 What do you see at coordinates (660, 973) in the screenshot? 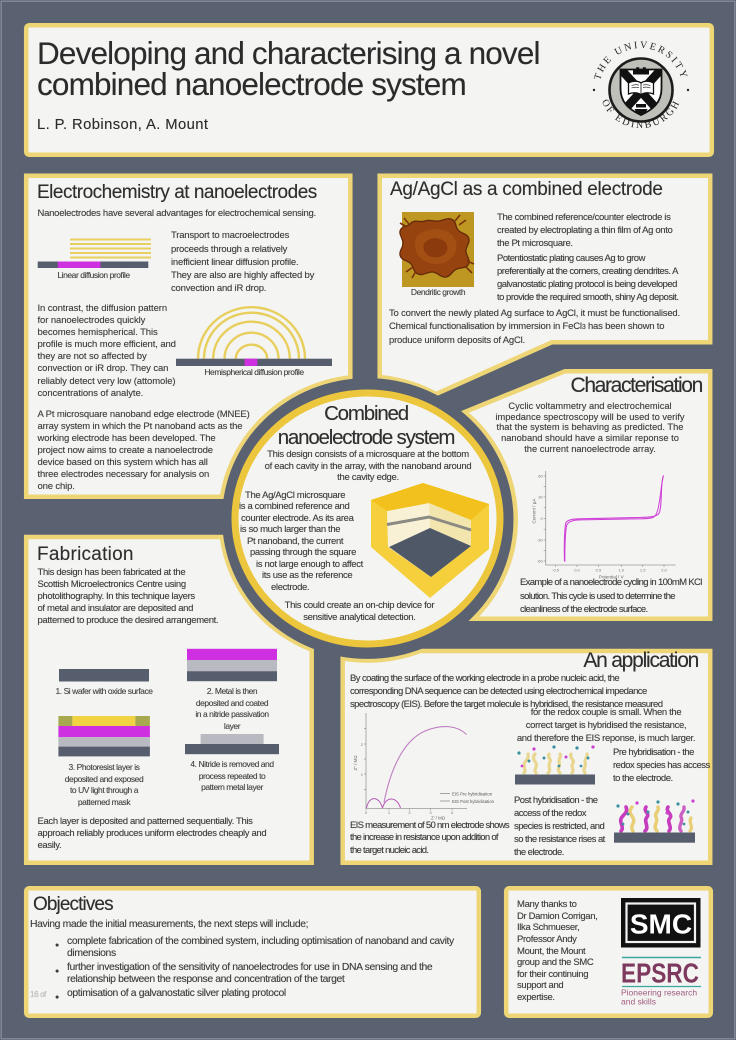
I see `svg-text: EPSRC` at bounding box center [660, 973].